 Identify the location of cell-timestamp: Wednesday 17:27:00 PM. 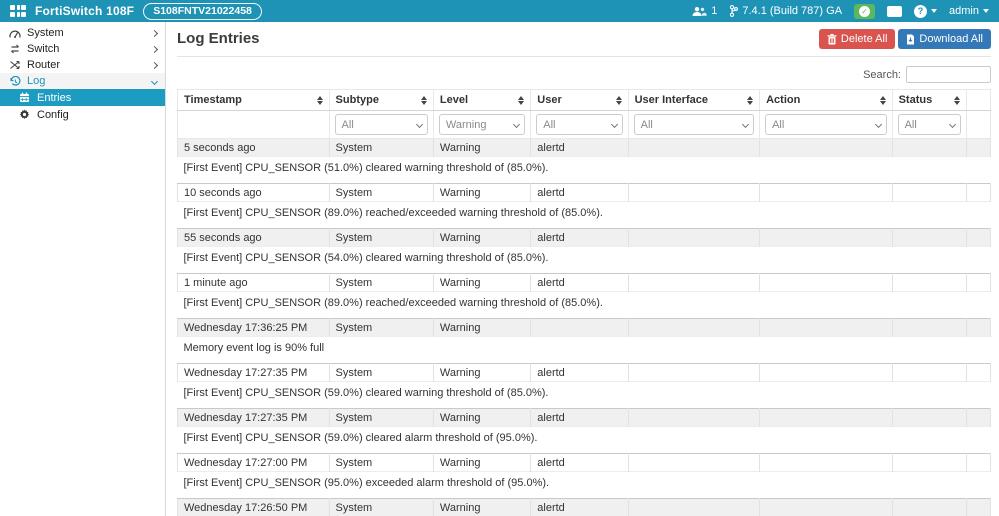
(253, 462).